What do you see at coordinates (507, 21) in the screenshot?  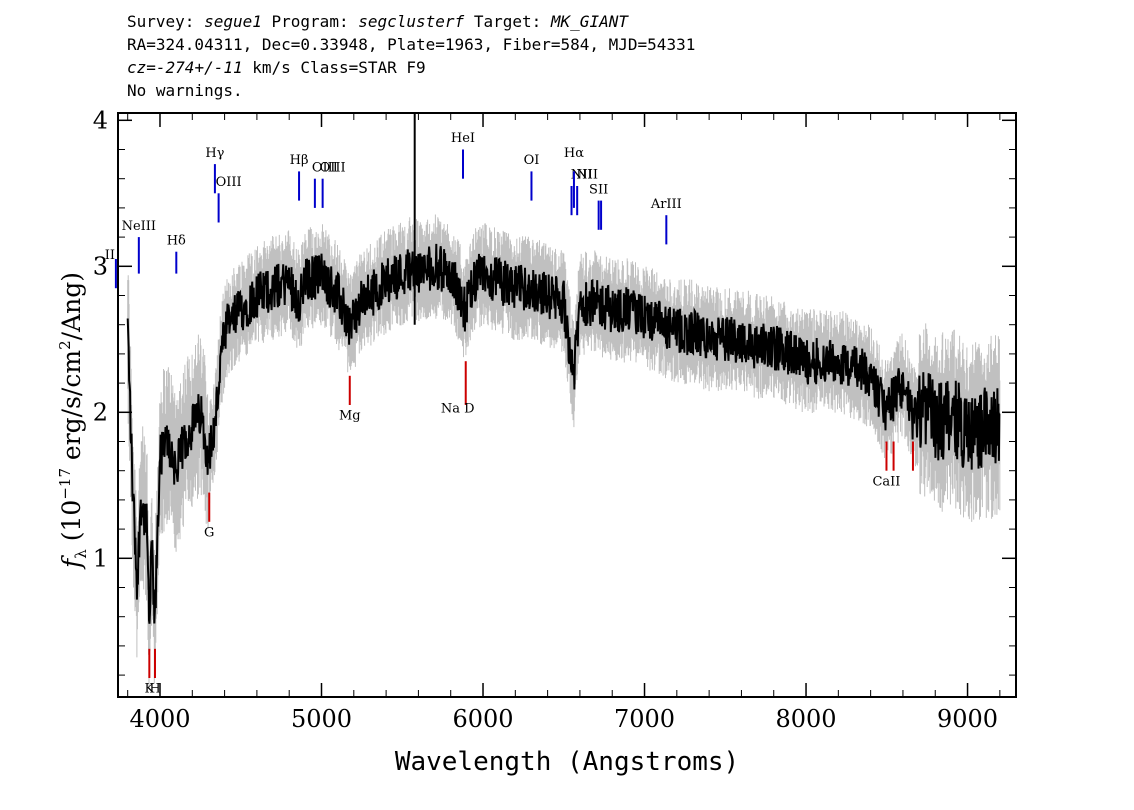 I see `target-label: Target:` at bounding box center [507, 21].